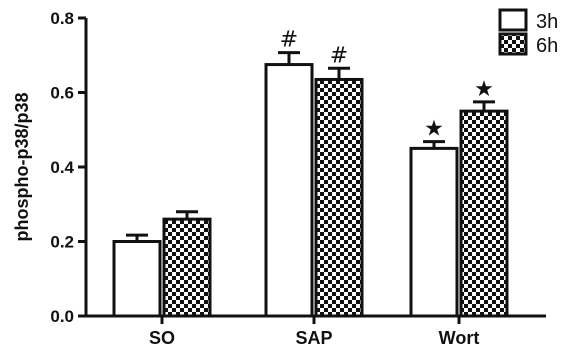 Image resolution: width=581 pixels, height=347 pixels. I want to click on bar-6h-SO, so click(187, 267).